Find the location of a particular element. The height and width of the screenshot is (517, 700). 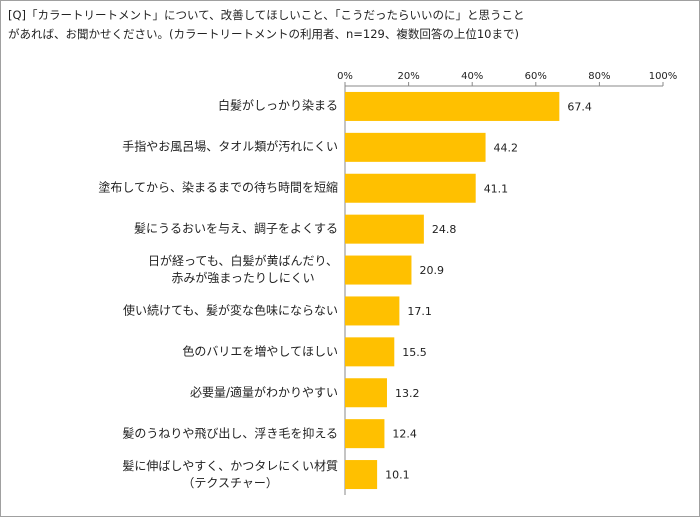

x-tick-label: 60% is located at coordinates (536, 76).